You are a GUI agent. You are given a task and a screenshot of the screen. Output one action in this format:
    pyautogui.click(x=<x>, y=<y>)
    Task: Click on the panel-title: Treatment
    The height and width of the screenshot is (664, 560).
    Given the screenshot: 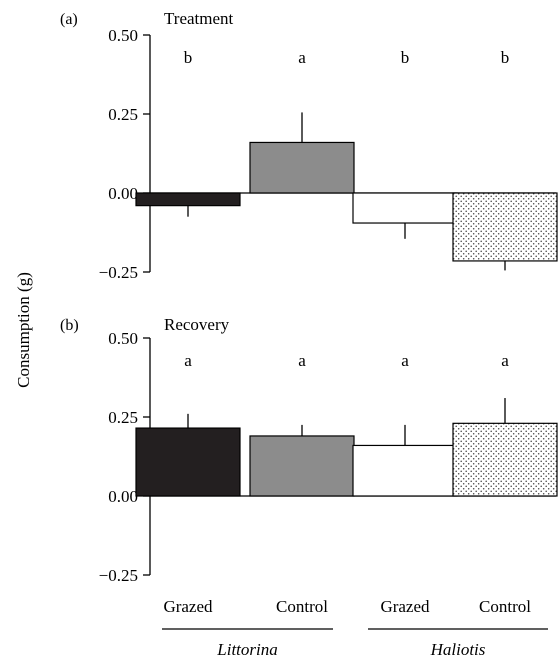 What is the action you would take?
    pyautogui.click(x=199, y=18)
    